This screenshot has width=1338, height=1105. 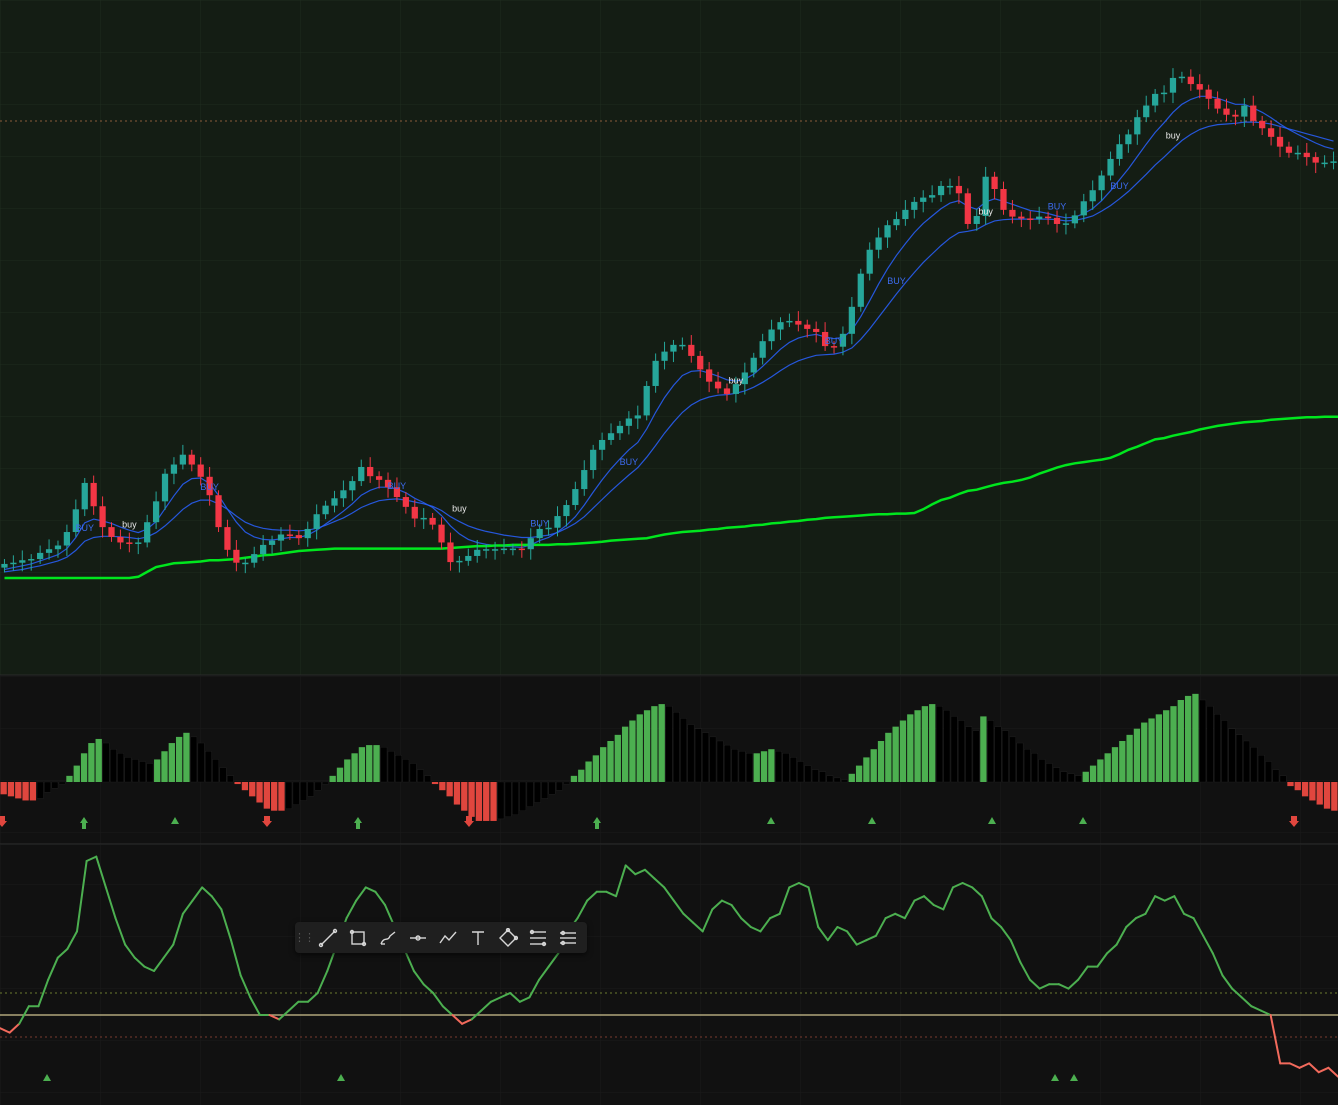 What do you see at coordinates (568, 937) in the screenshot?
I see `parallel-channel-icon` at bounding box center [568, 937].